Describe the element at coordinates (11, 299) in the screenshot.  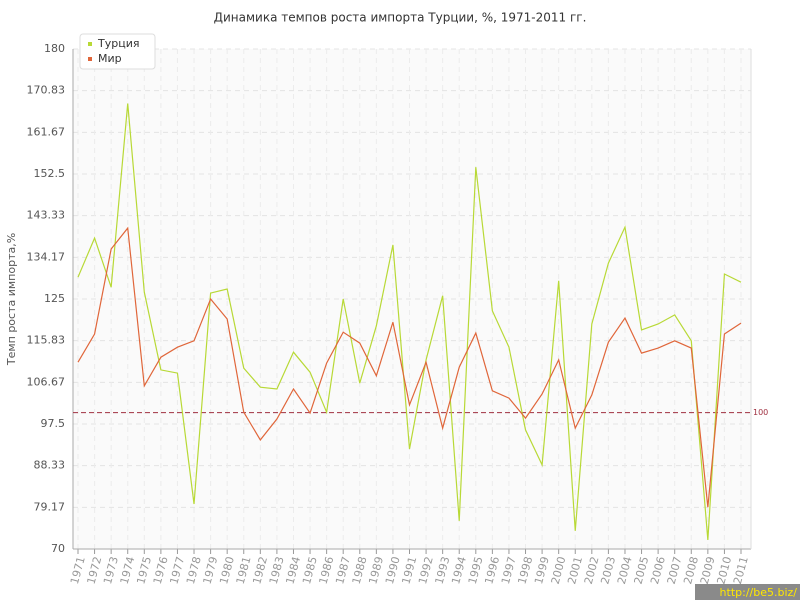
I see `y-axis-label: Темп роста импорта,%` at that location.